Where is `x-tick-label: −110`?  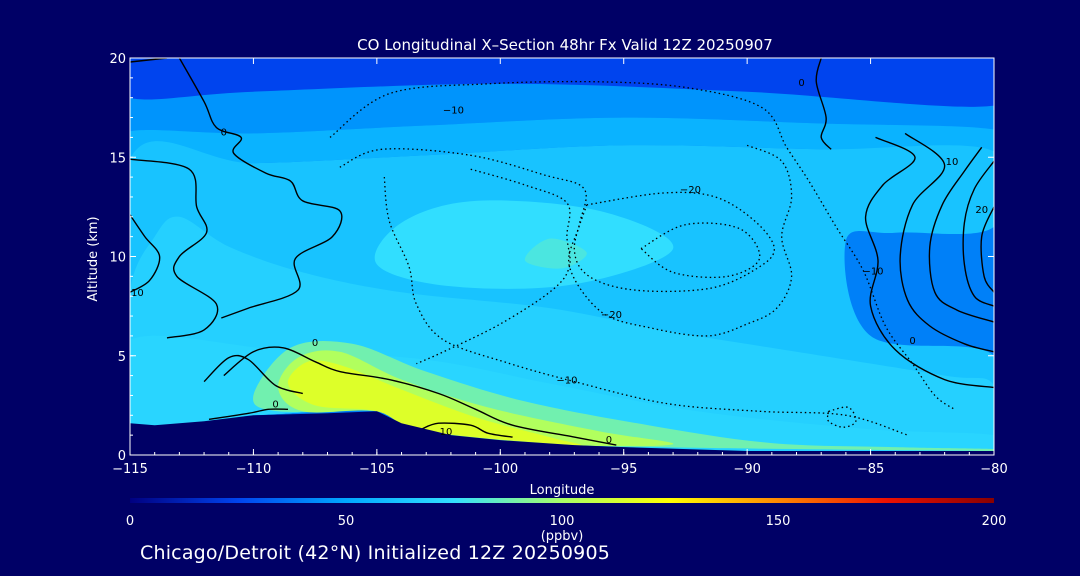
x-tick-label: −110 is located at coordinates (254, 469).